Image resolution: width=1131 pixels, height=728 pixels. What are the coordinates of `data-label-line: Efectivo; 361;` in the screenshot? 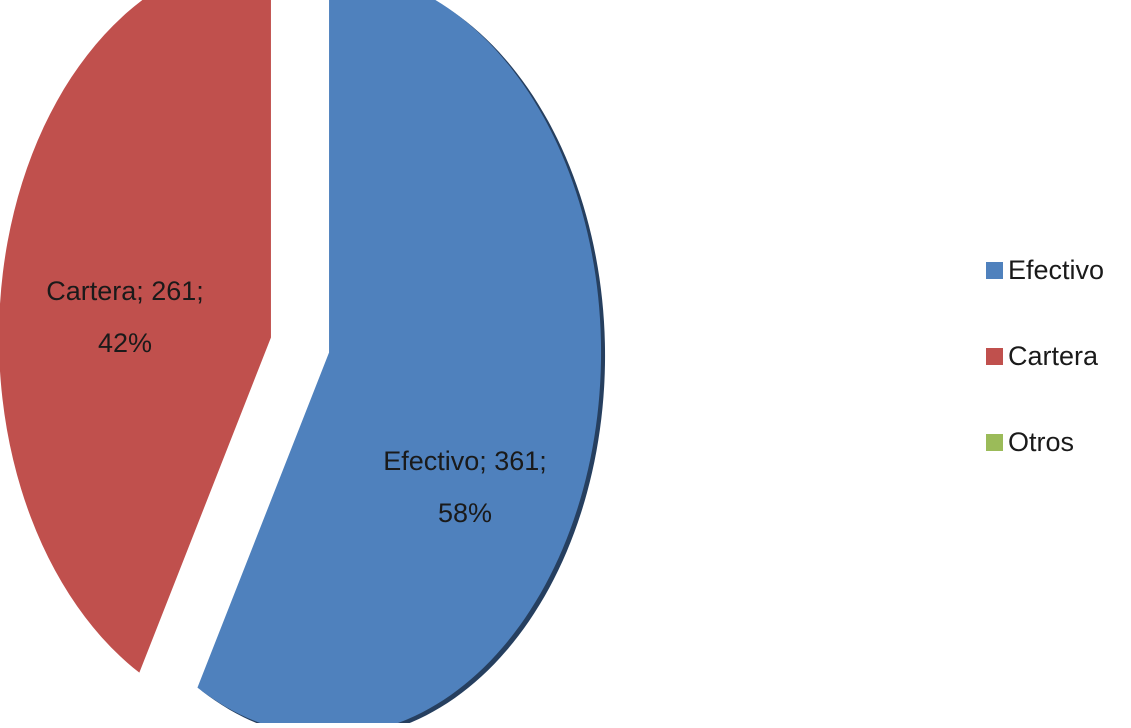 It's located at (465, 461).